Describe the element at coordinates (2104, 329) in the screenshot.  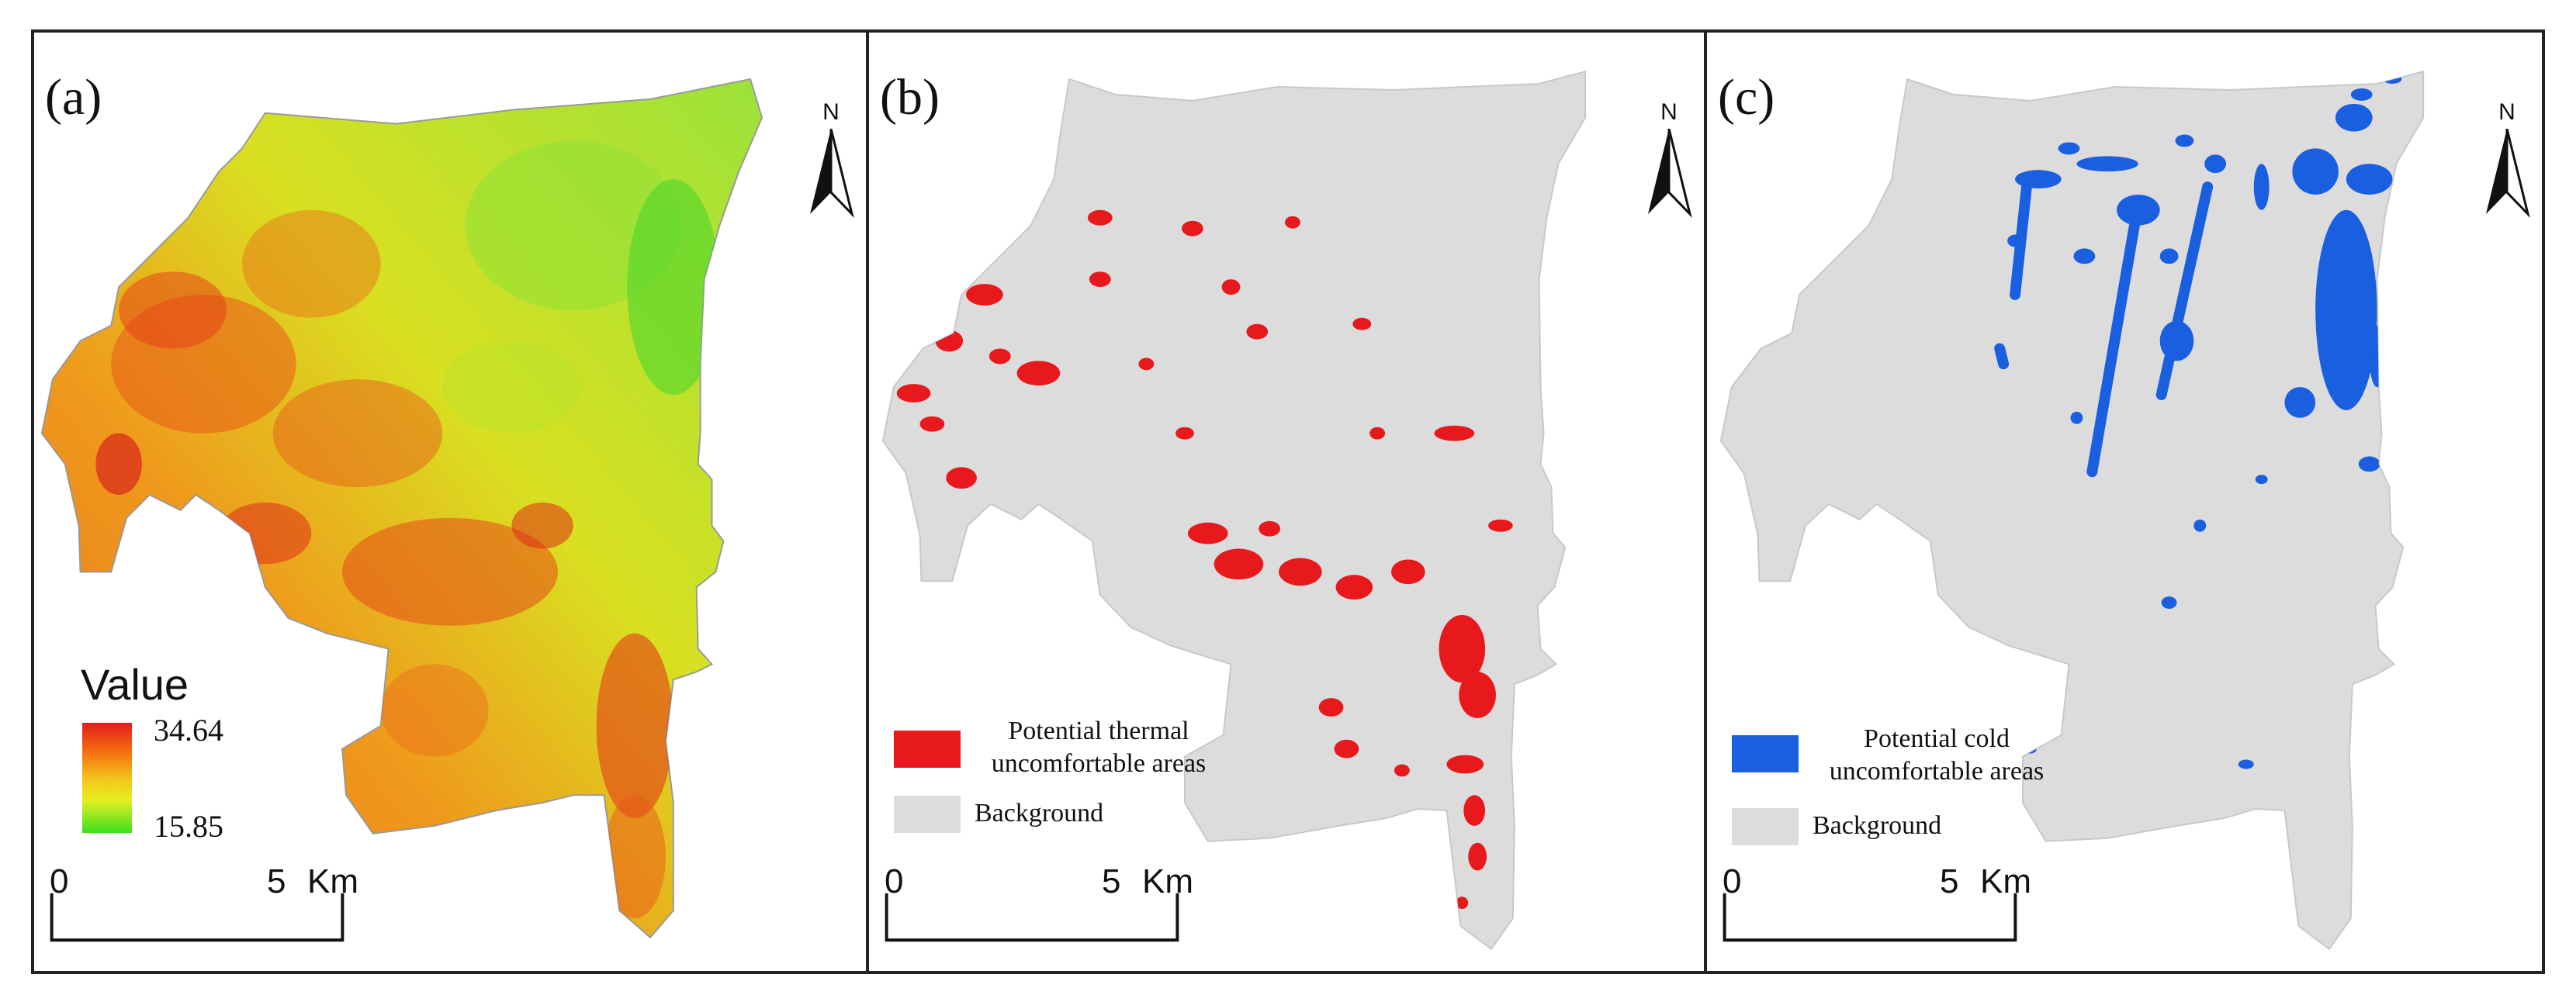
I see `cold-corridors` at that location.